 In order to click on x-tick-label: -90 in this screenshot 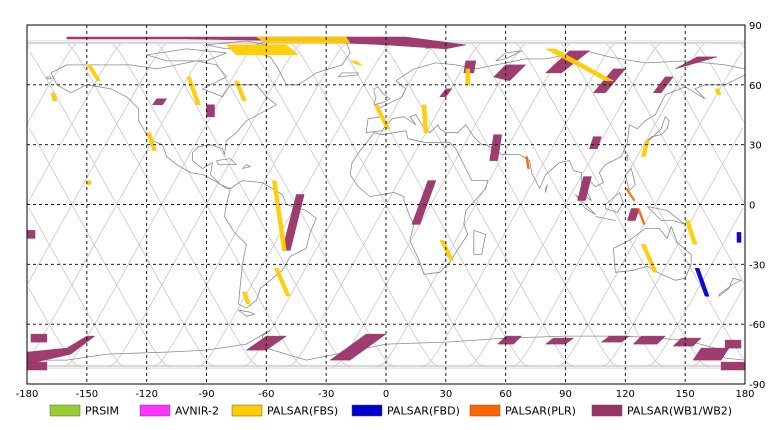, I will do `click(206, 394)`.